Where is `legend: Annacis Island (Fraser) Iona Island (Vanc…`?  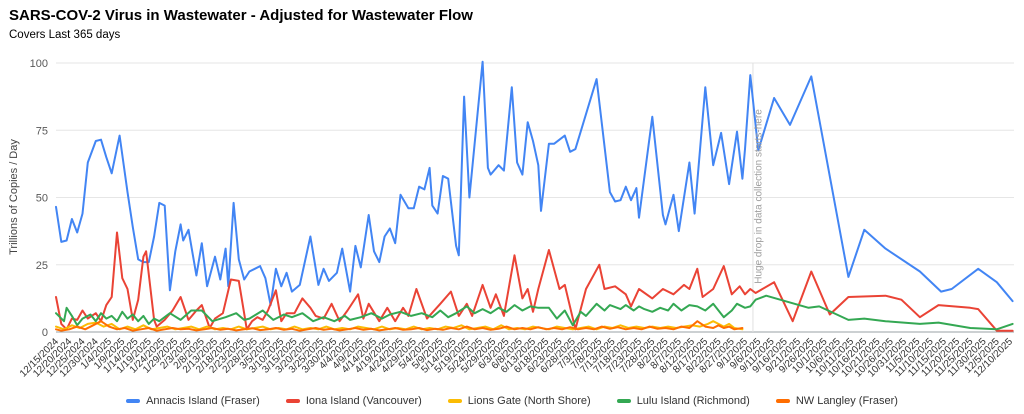
legend: Annacis Island (Fraser) Iona Island (Vanc… is located at coordinates (512, 401).